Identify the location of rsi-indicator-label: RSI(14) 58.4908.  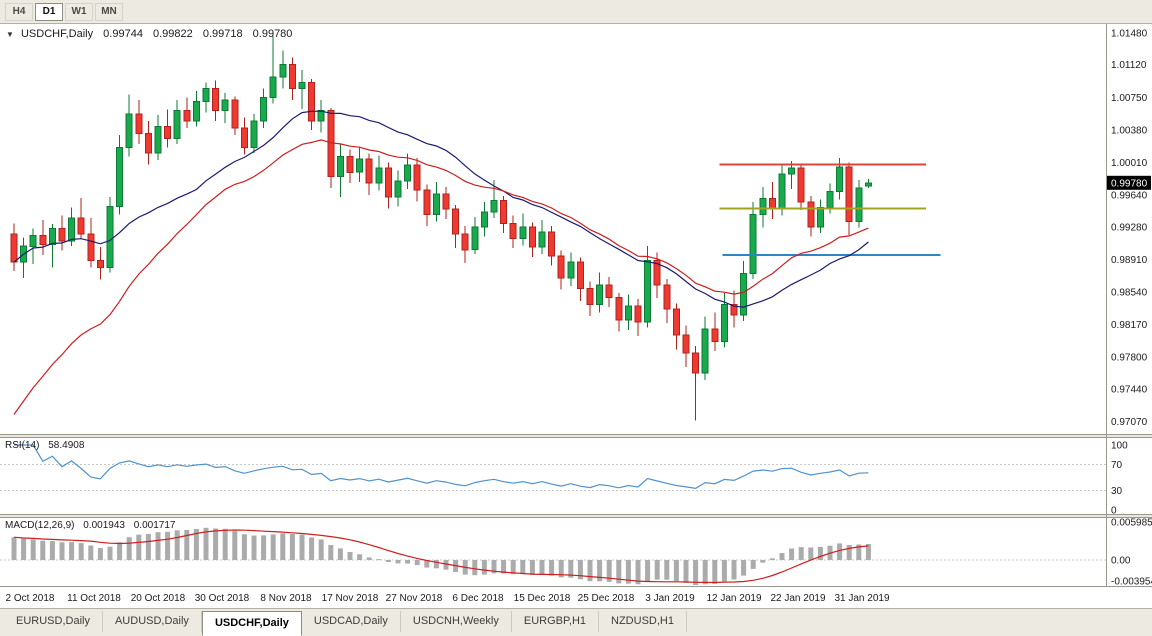
(44, 445).